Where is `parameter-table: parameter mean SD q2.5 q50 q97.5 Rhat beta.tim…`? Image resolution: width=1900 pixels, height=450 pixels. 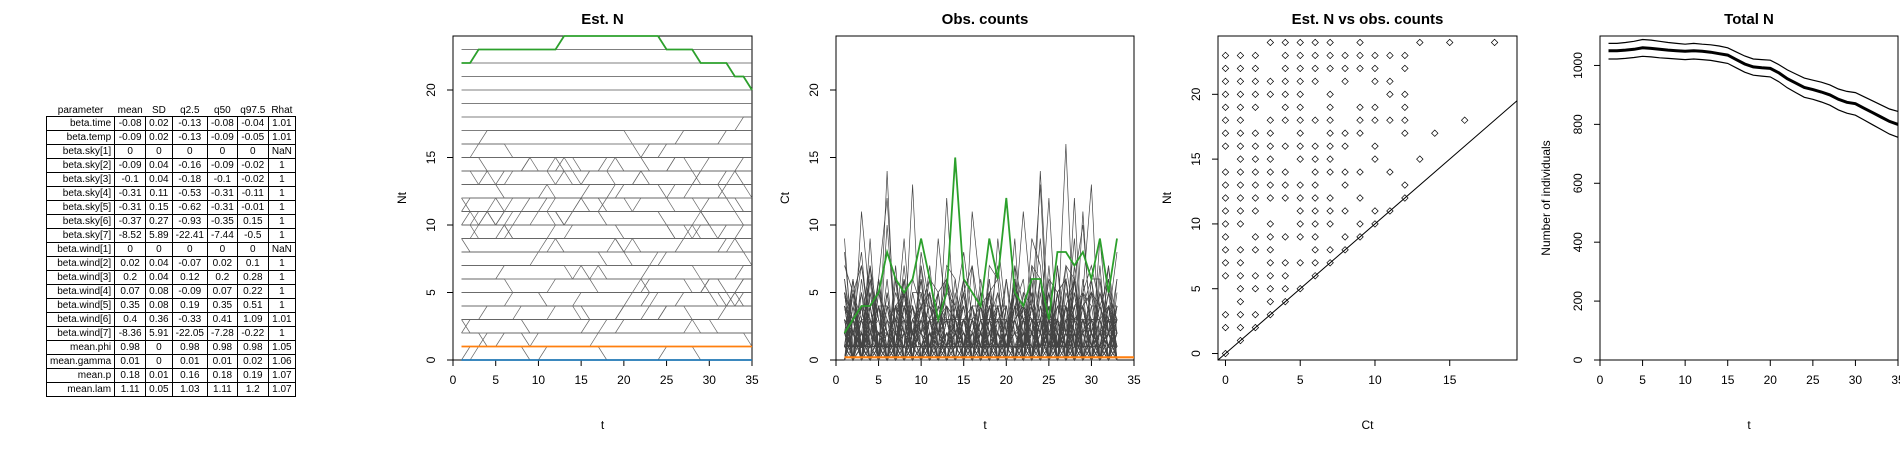
parameter-table: parameter mean SD q2.5 q50 q97.5 Rhat beta.tim… is located at coordinates (170, 250).